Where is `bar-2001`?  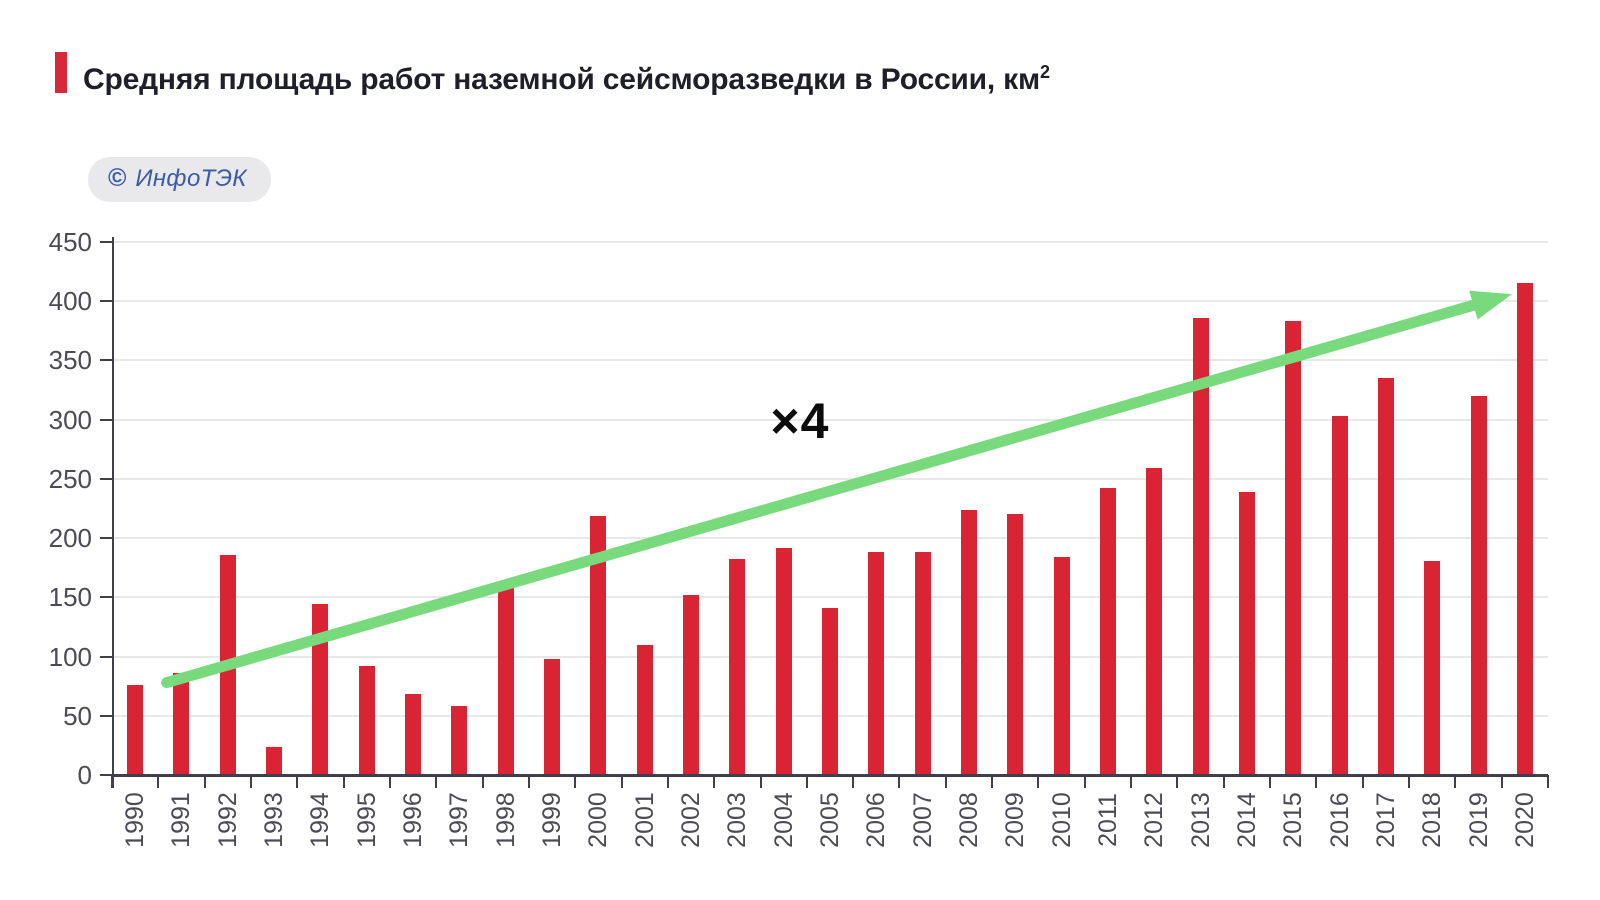
bar-2001 is located at coordinates (644, 709).